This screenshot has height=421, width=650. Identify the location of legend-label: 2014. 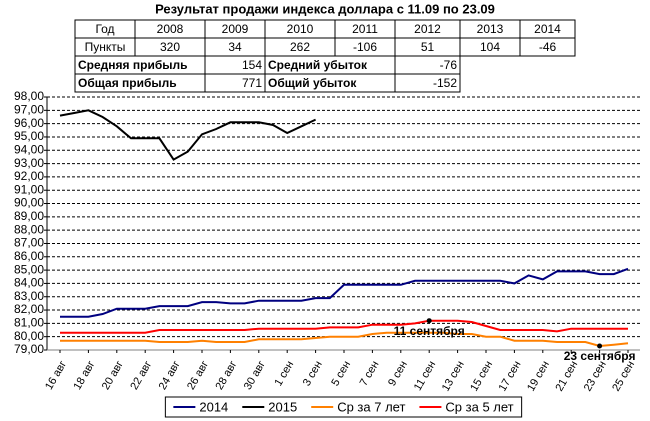
(213, 406).